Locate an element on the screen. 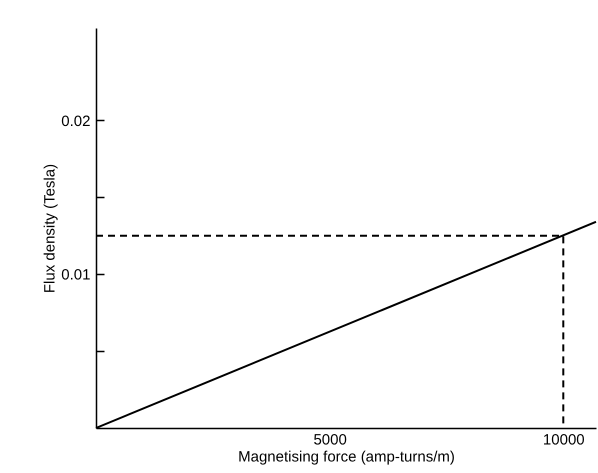  x-tick-label: 5000 is located at coordinates (330, 440).